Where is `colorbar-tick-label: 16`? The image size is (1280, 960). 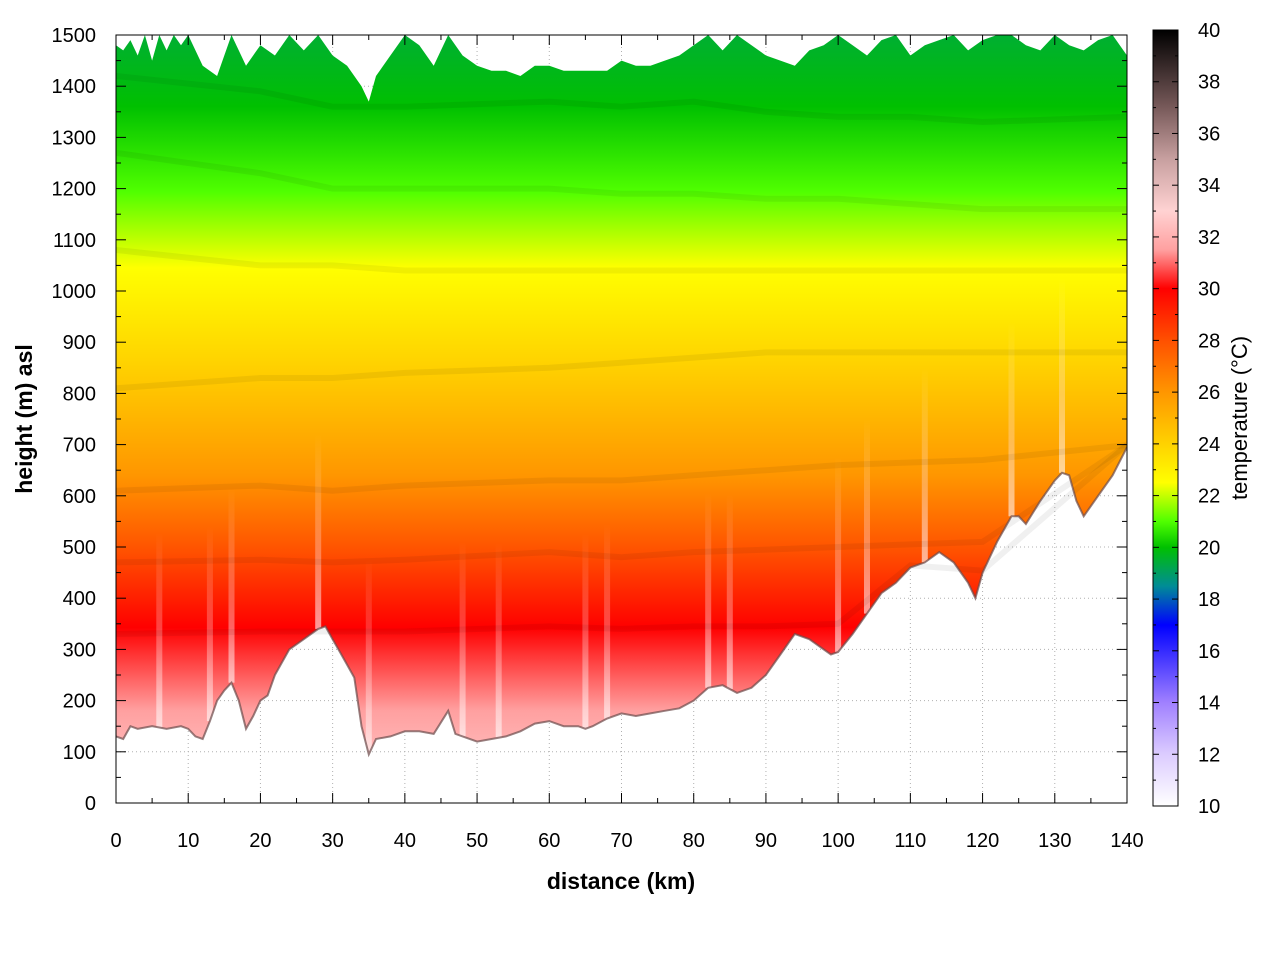
colorbar-tick-label: 16 is located at coordinates (1209, 652).